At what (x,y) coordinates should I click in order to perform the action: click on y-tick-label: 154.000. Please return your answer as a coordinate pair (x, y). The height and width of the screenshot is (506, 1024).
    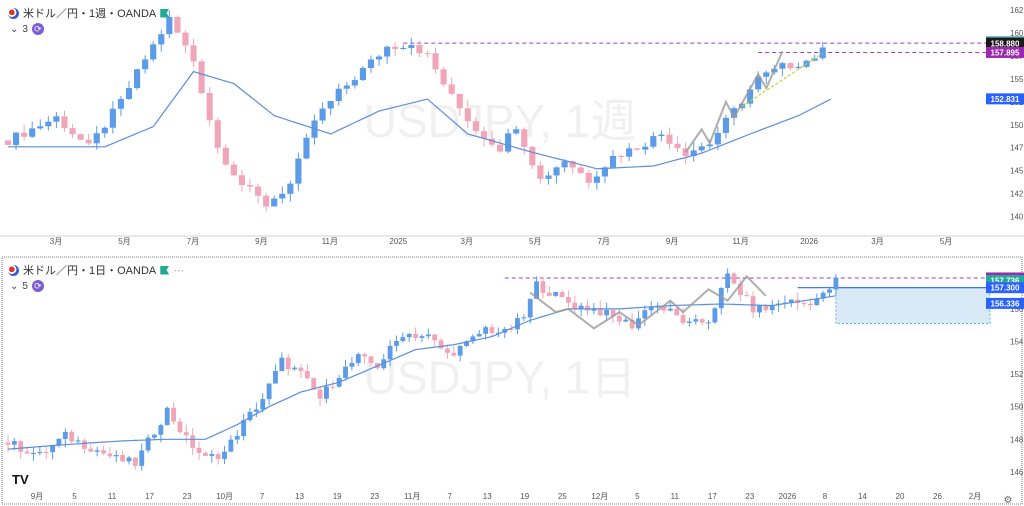
    Looking at the image, I should click on (1017, 341).